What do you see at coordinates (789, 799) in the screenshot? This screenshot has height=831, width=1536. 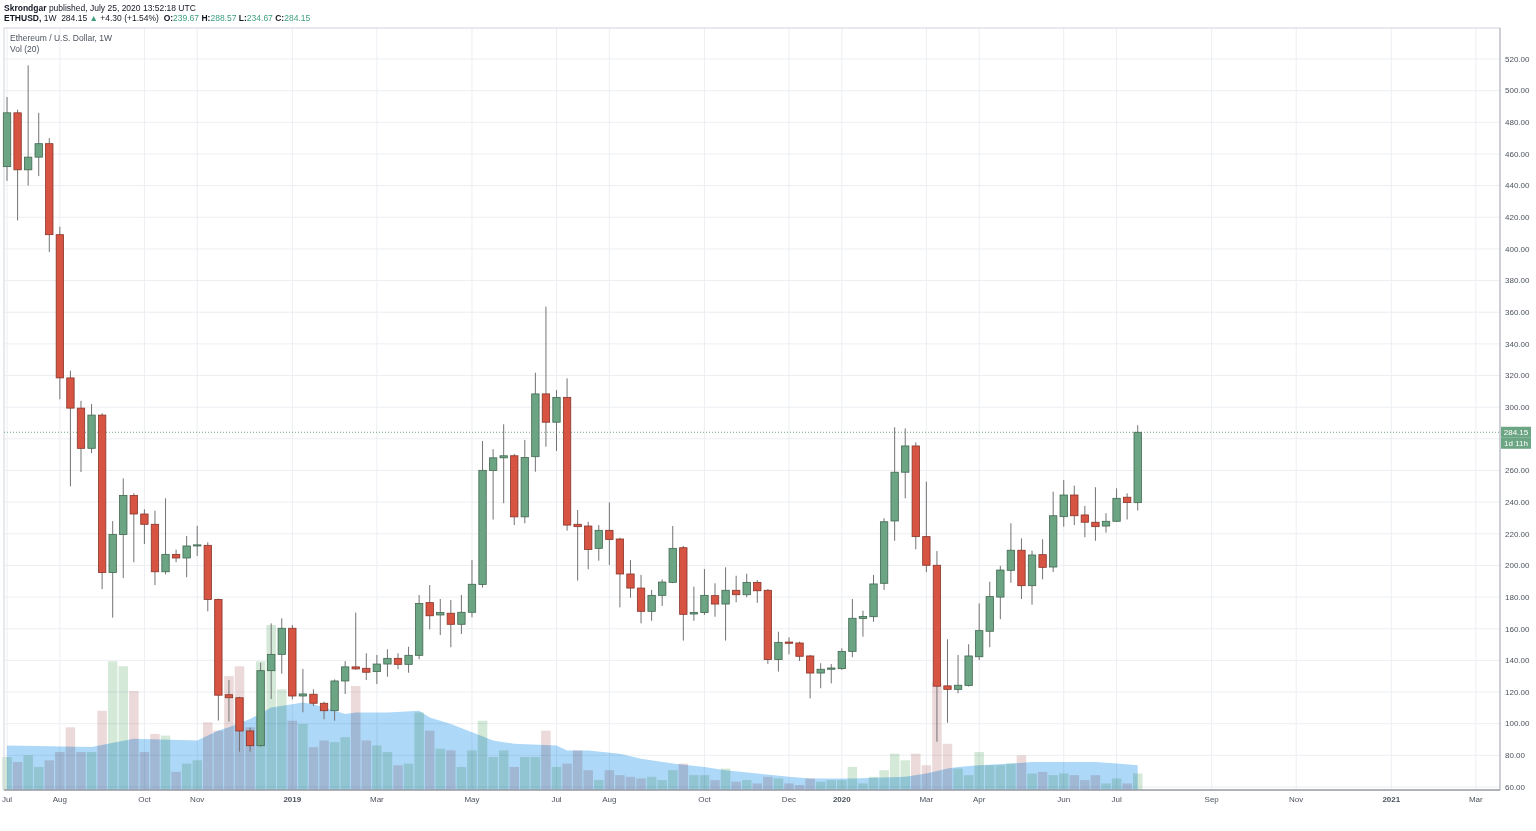 I see `x-tick-label: Dec` at bounding box center [789, 799].